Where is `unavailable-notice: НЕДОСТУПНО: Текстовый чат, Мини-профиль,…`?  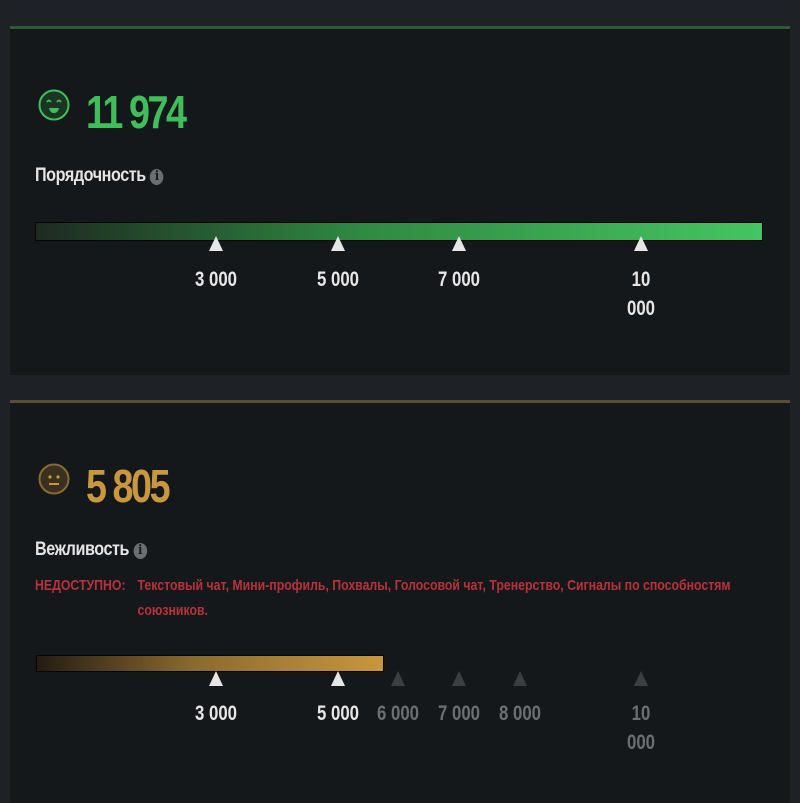
unavailable-notice: НЕДОСТУПНО: Текстовый чат, Мини-профиль,… is located at coordinates (396, 598).